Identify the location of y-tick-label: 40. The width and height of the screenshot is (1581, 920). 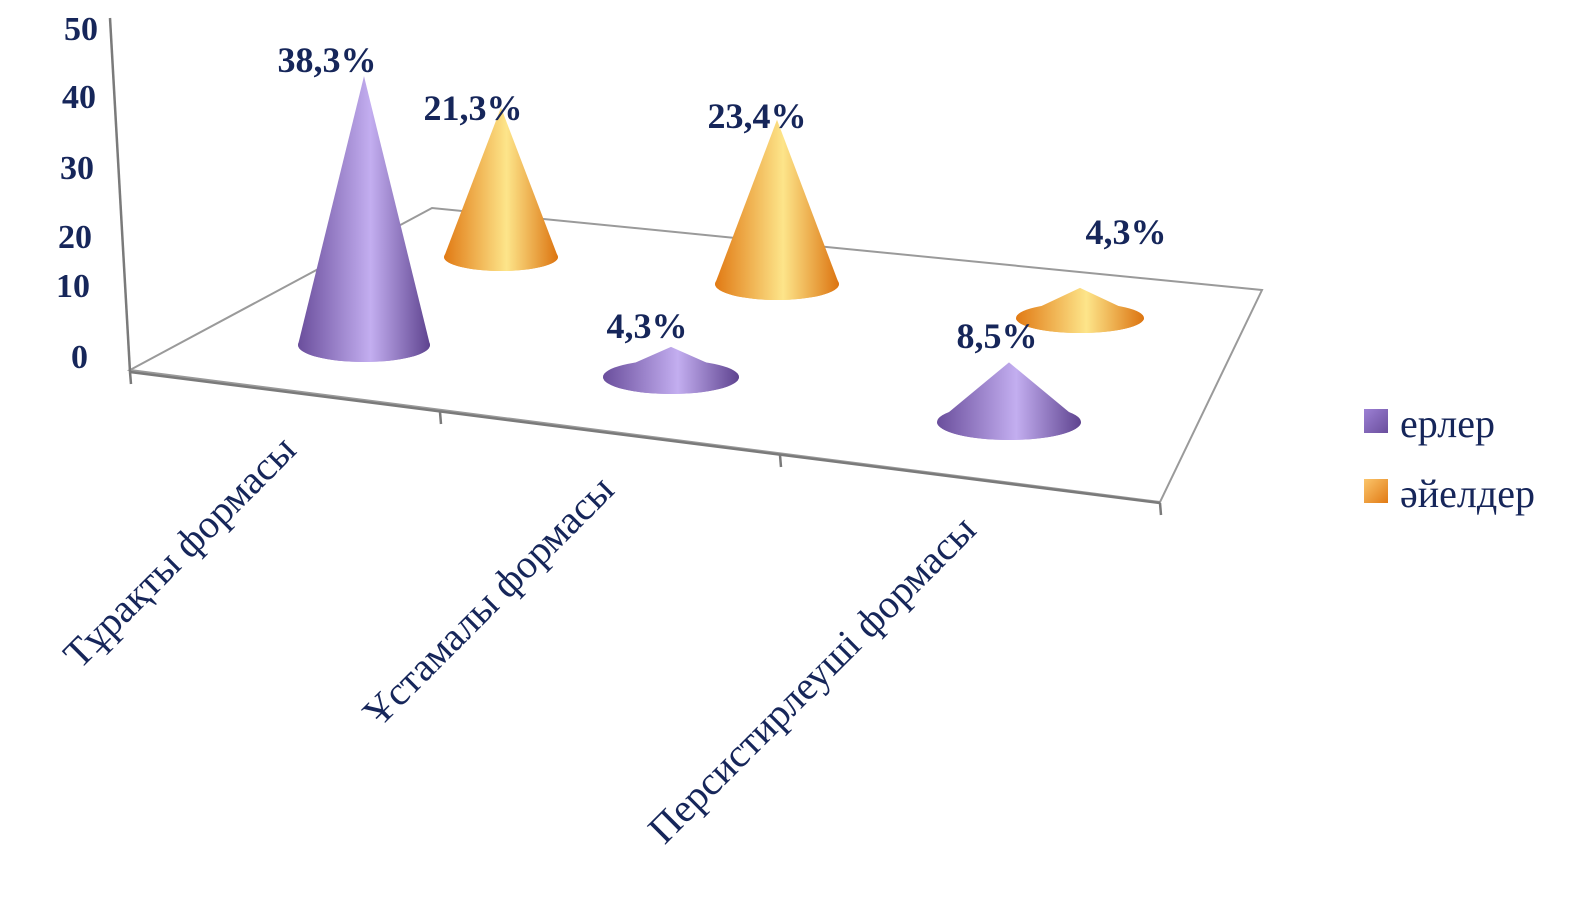
(79, 97).